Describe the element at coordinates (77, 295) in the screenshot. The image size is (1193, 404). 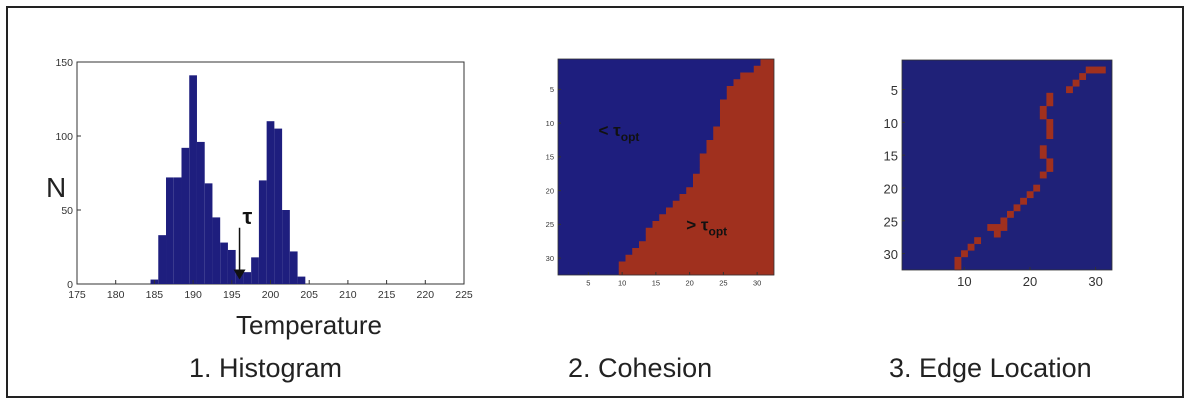
I see `x-tick-label: 175` at that location.